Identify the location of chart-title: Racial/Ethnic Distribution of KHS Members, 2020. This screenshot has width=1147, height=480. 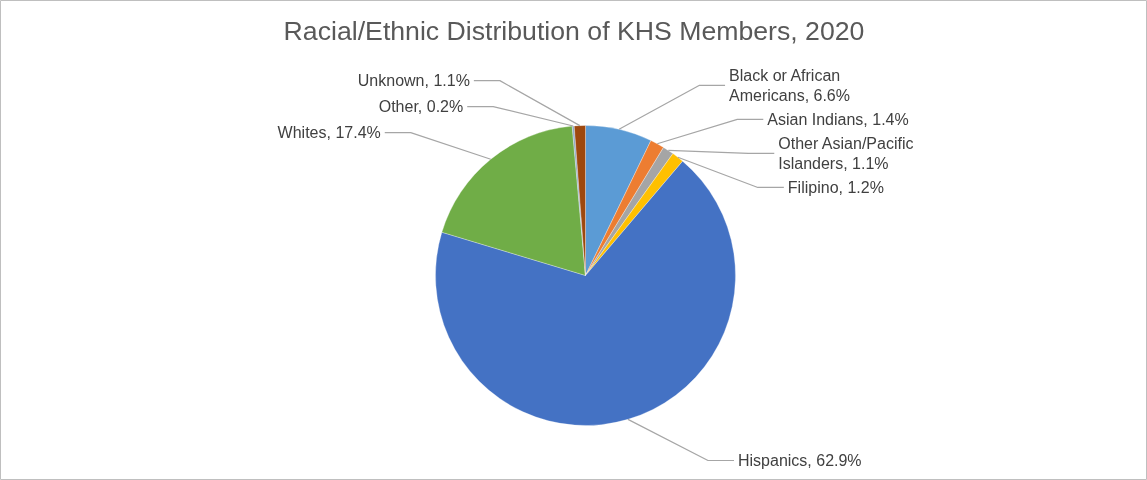
(574, 30).